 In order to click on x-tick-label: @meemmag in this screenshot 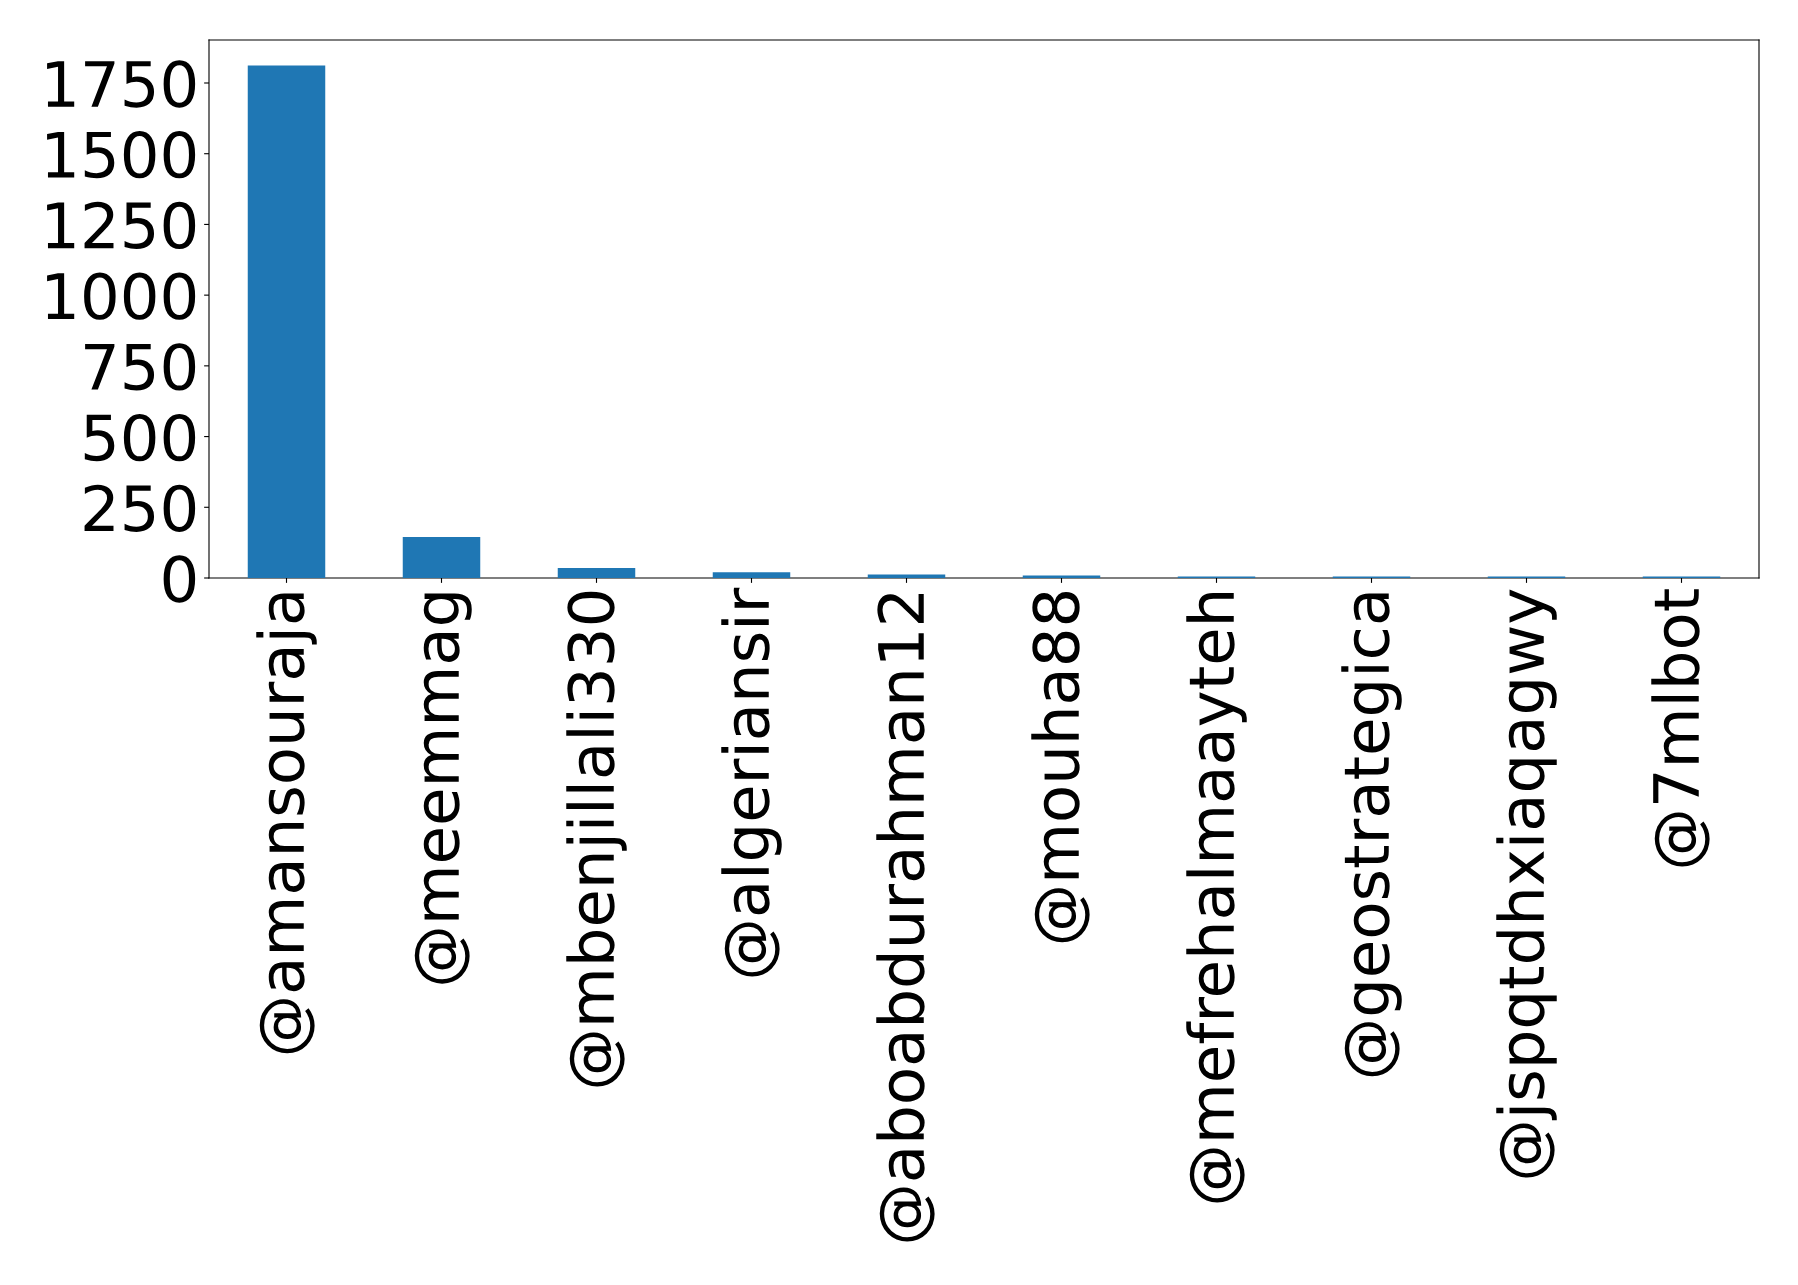, I will do `click(443, 788)`.